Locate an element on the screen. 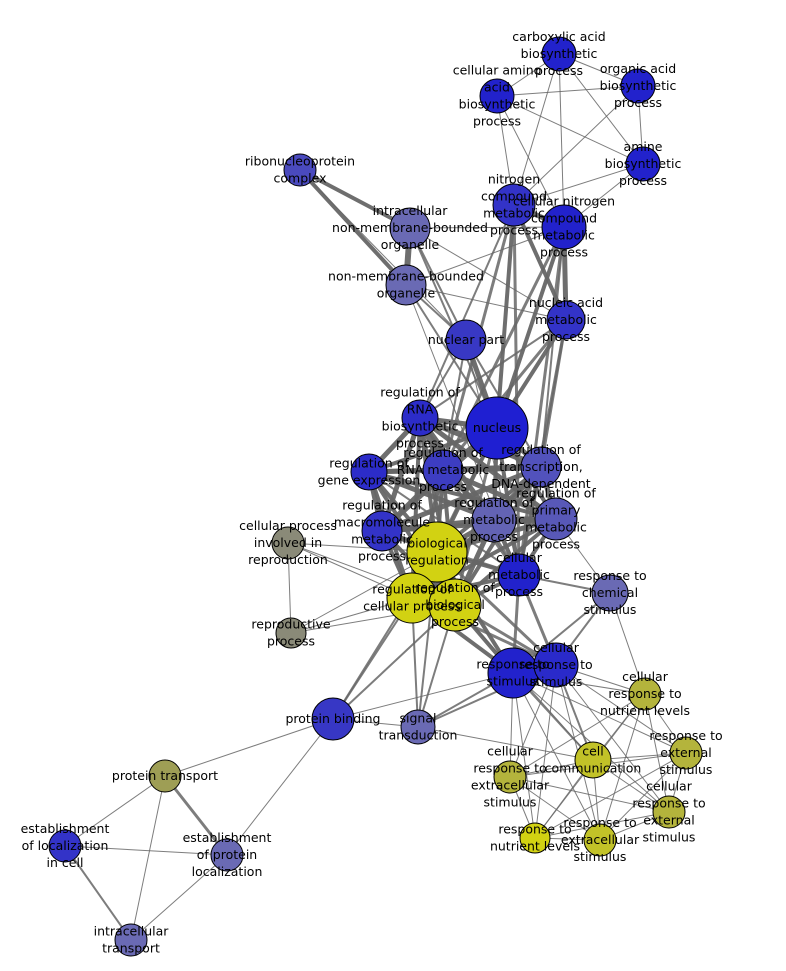 The height and width of the screenshot is (971, 786). graph-node-label: response to nutrient levels is located at coordinates (535, 837).